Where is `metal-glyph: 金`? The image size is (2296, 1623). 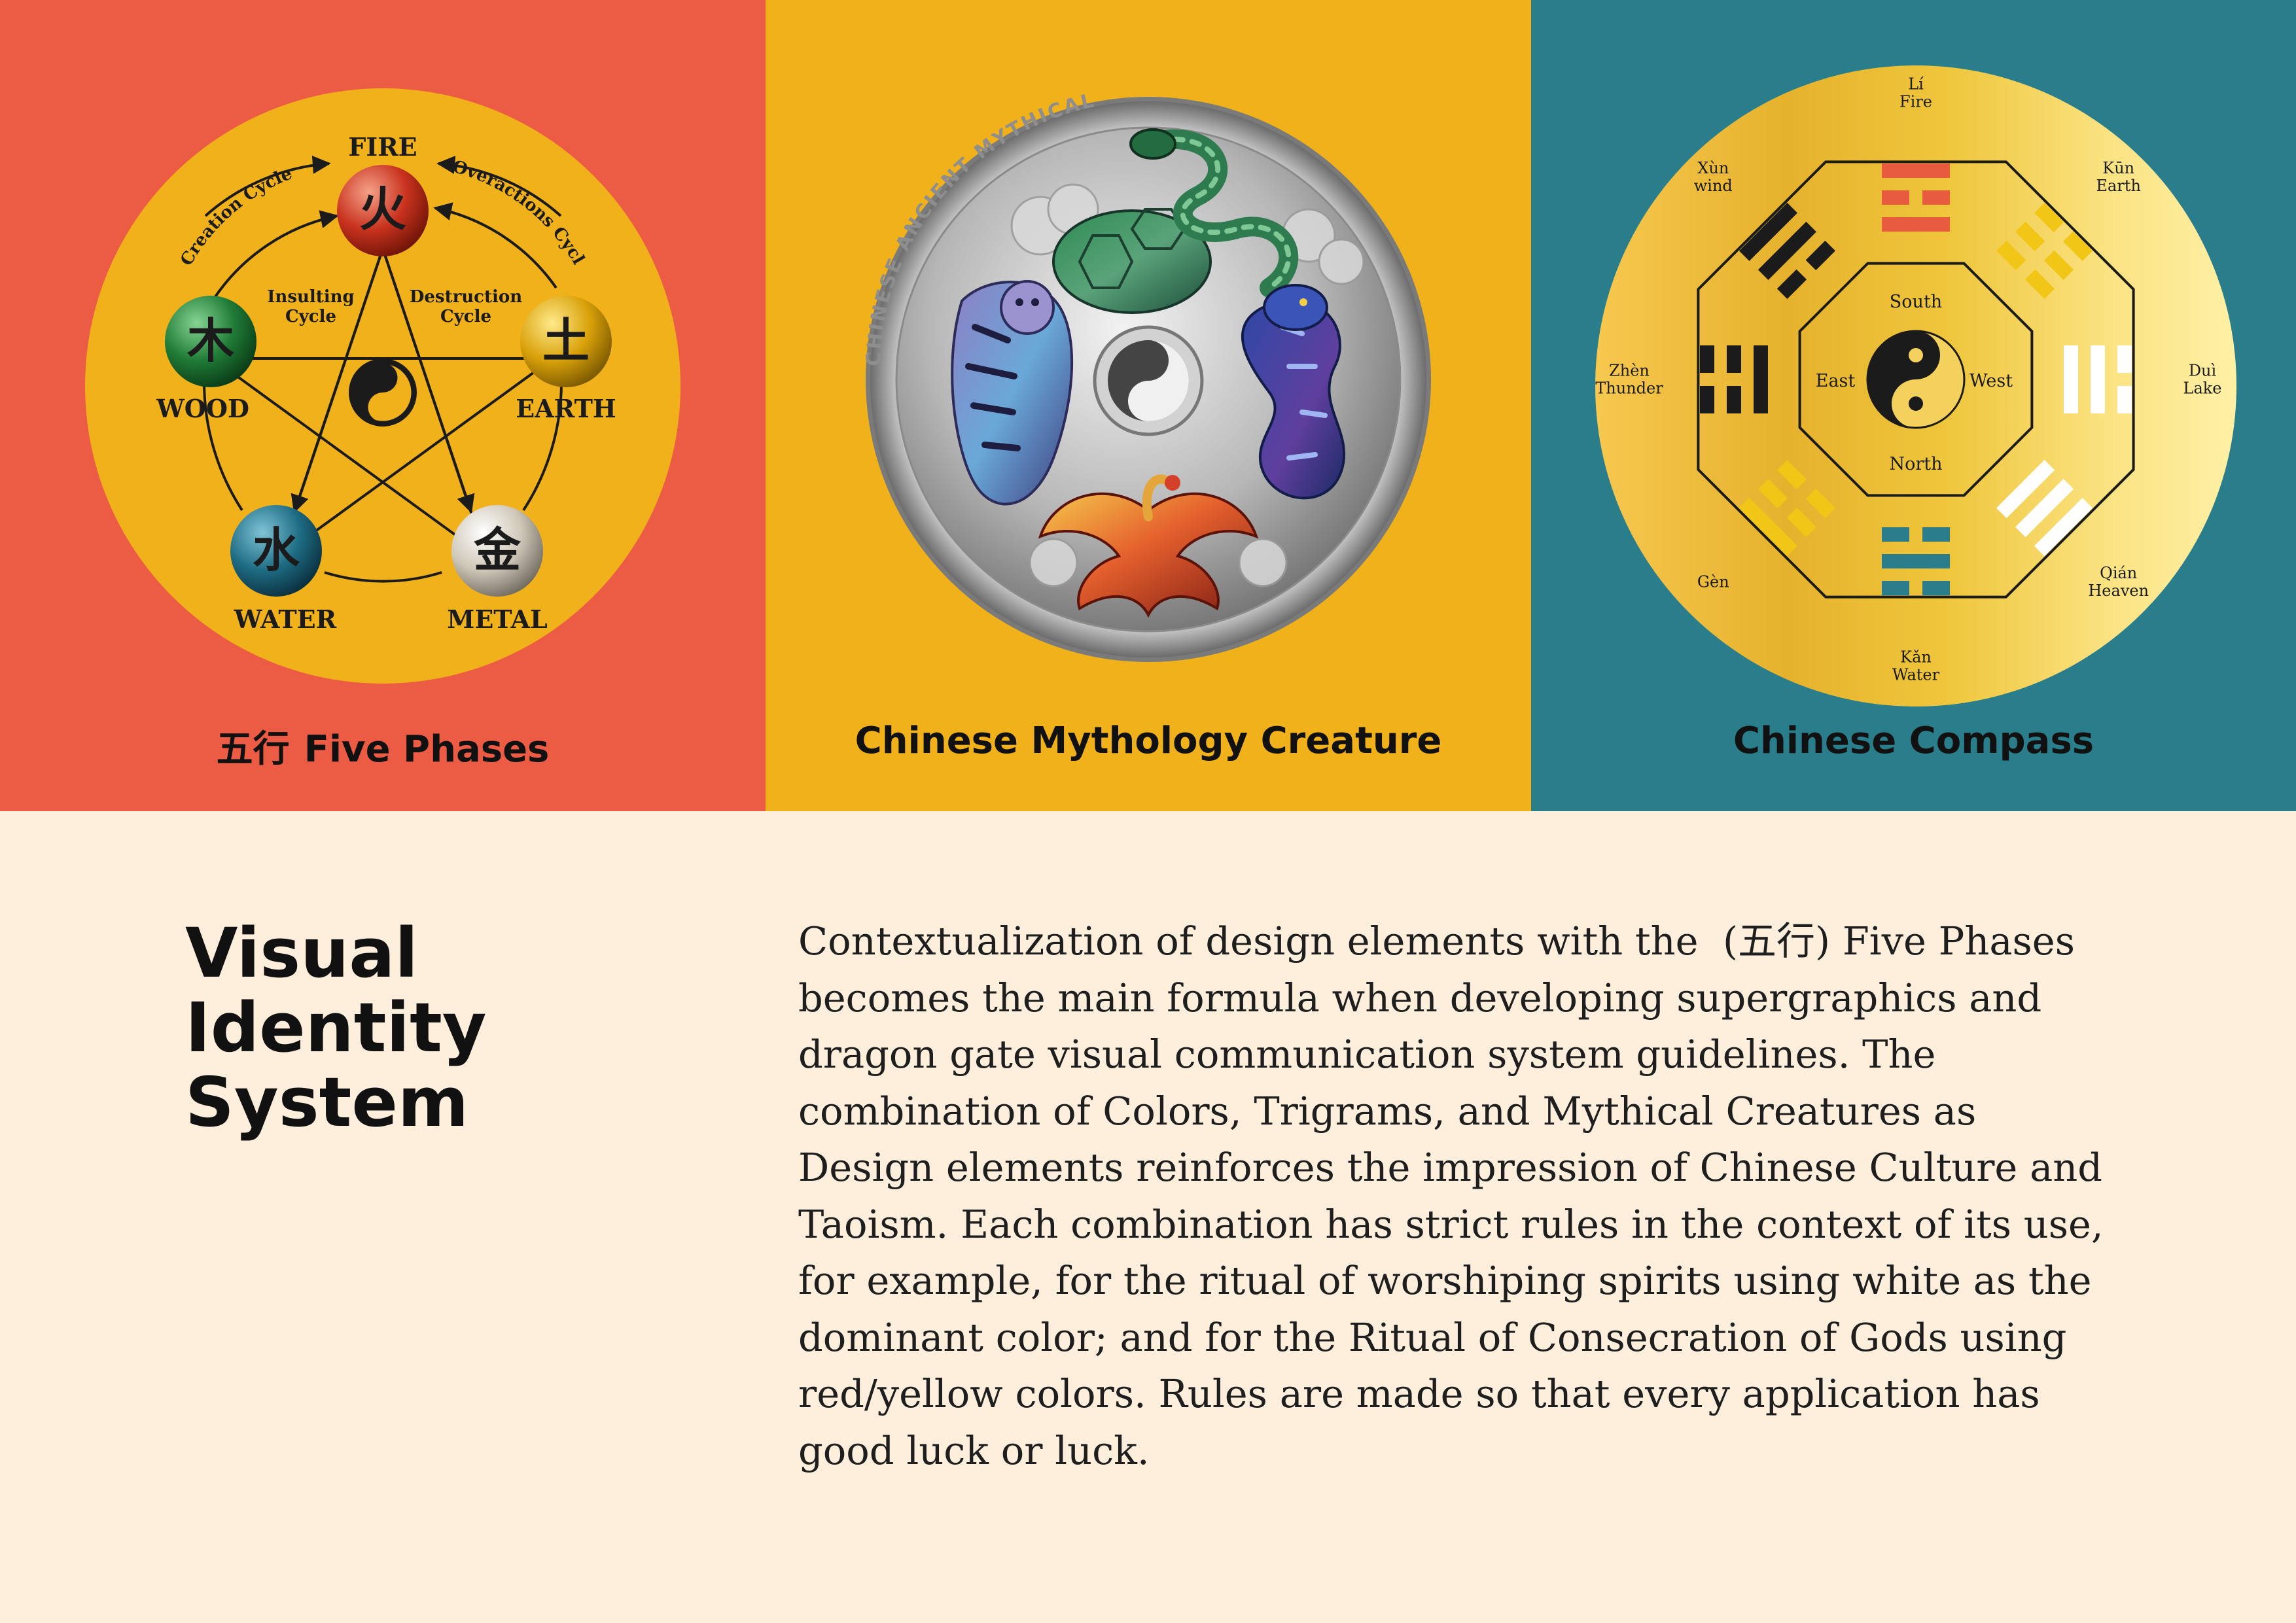 metal-glyph: 金 is located at coordinates (497, 550).